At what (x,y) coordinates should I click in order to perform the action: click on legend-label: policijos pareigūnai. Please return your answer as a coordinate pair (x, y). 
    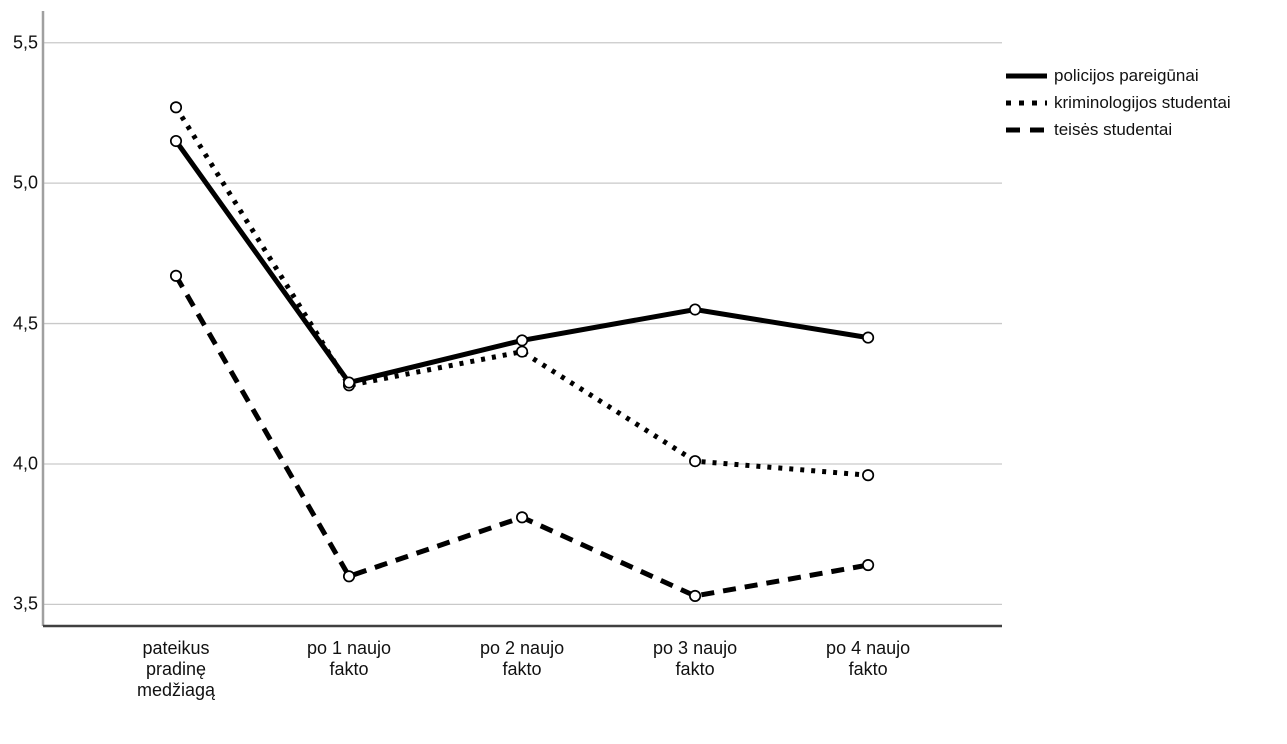
    Looking at the image, I should click on (1126, 75).